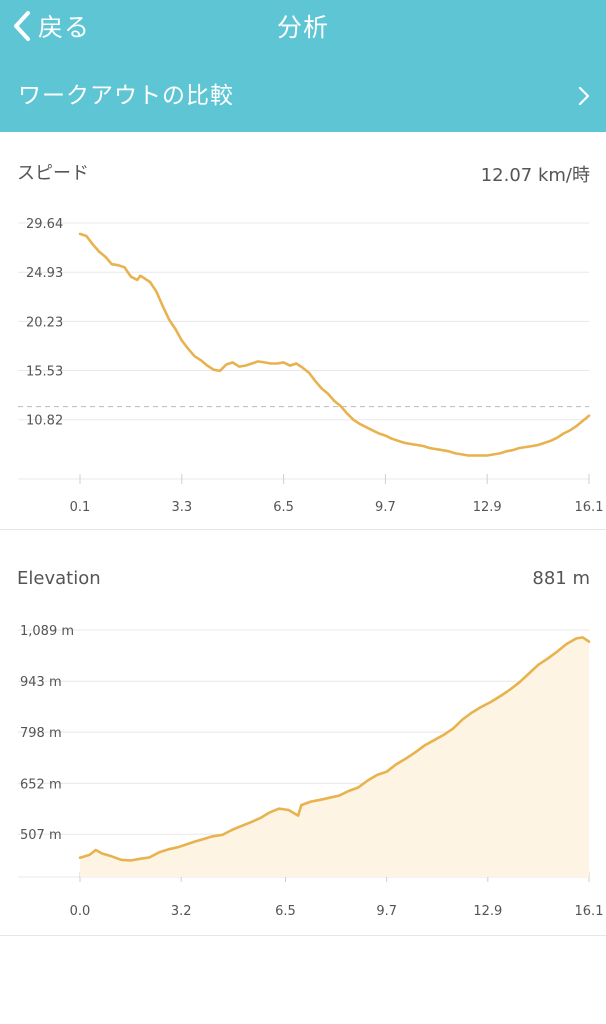  Describe the element at coordinates (385, 507) in the screenshot. I see `speed-x-tick-label: 9.7` at that location.